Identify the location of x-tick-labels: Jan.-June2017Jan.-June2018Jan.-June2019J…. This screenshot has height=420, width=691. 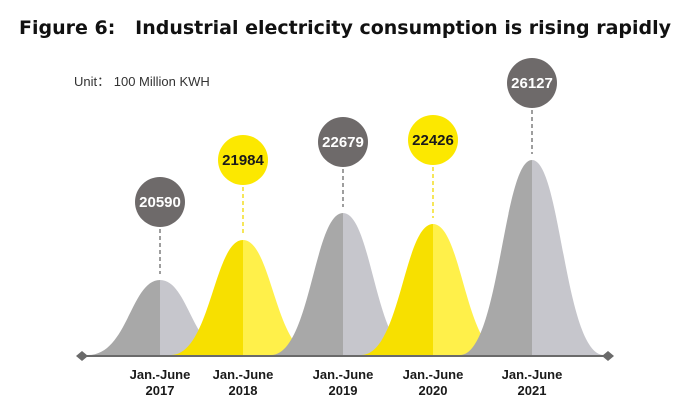
(346, 382).